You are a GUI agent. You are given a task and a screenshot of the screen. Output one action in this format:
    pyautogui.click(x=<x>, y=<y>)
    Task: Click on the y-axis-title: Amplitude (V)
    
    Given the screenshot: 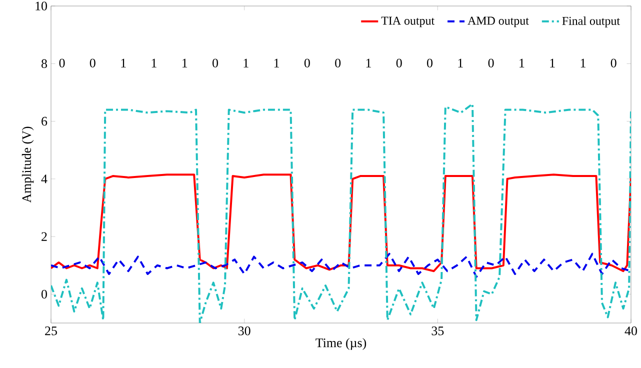 What is the action you would take?
    pyautogui.click(x=28, y=164)
    